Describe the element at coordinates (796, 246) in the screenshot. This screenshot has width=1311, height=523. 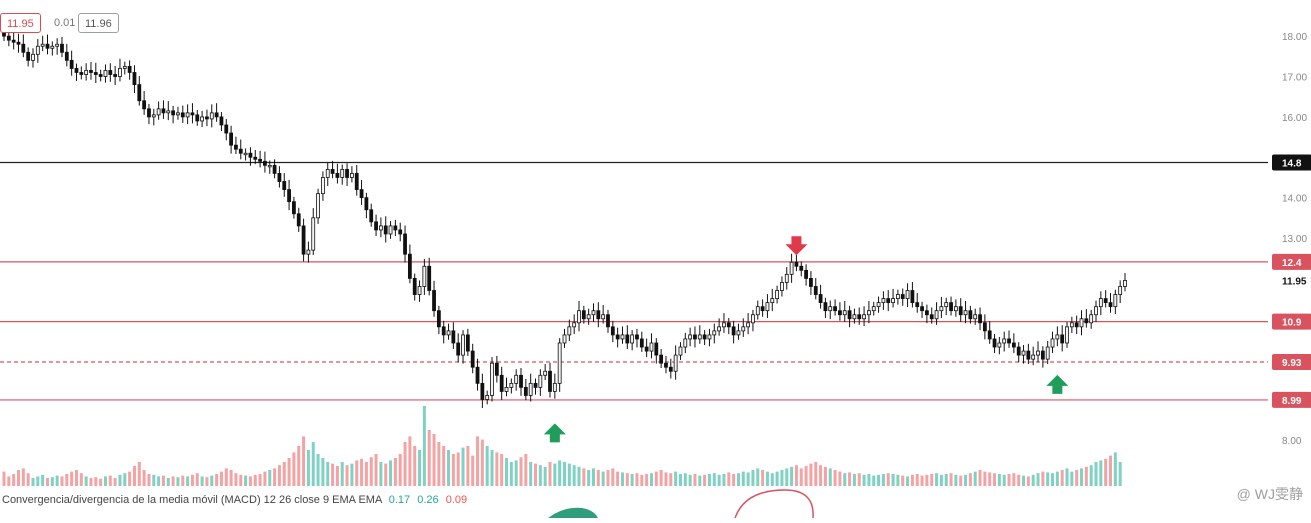
I see `arrow-down-icon` at that location.